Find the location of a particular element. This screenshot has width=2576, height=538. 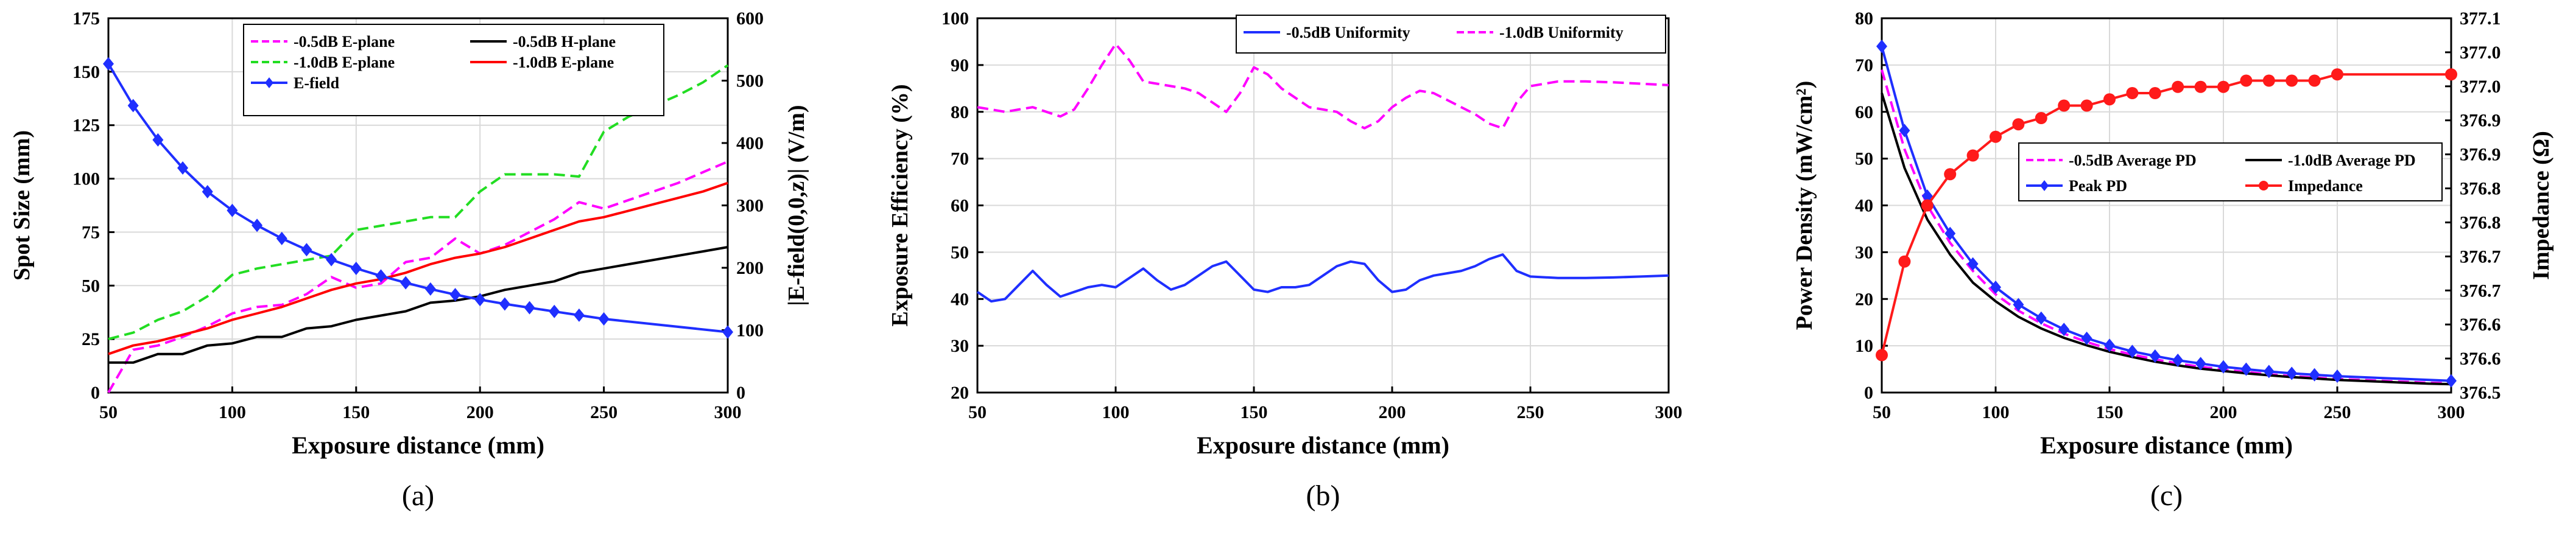

y-tick-label: 25 is located at coordinates (91, 339).